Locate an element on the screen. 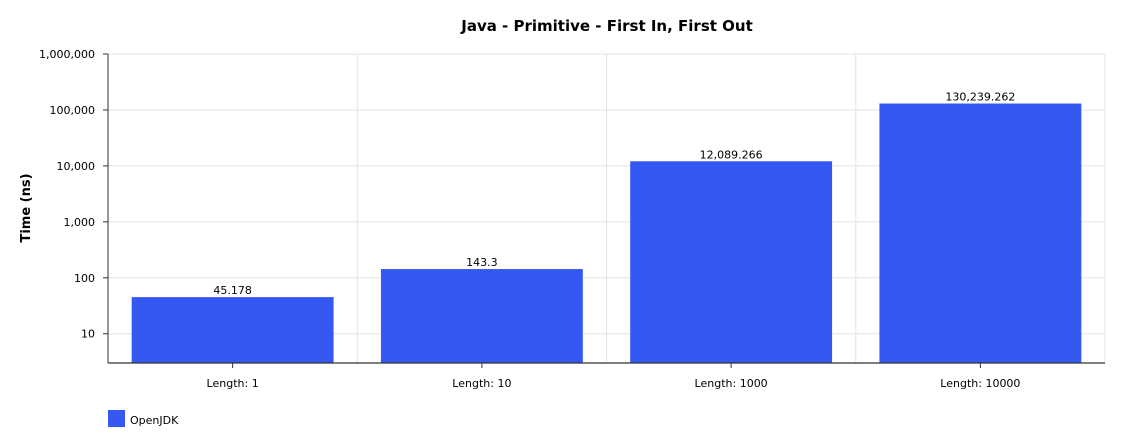 Image resolution: width=1126 pixels, height=447 pixels. legend: OpenJDK is located at coordinates (143, 418).